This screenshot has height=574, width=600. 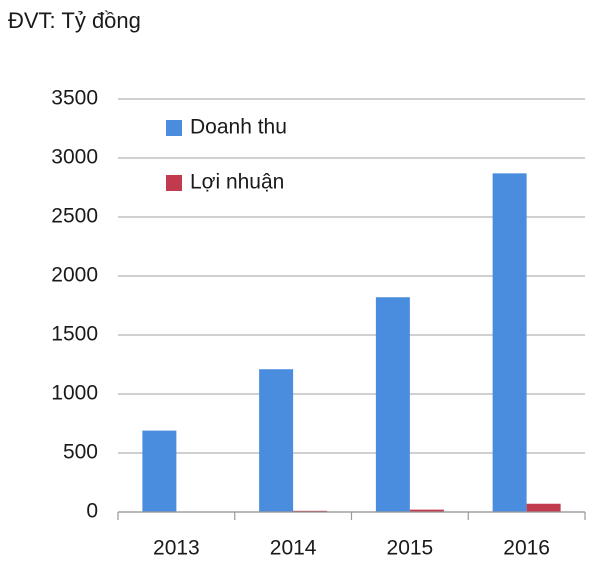 I want to click on y-tick-label: 1000, so click(x=74, y=393).